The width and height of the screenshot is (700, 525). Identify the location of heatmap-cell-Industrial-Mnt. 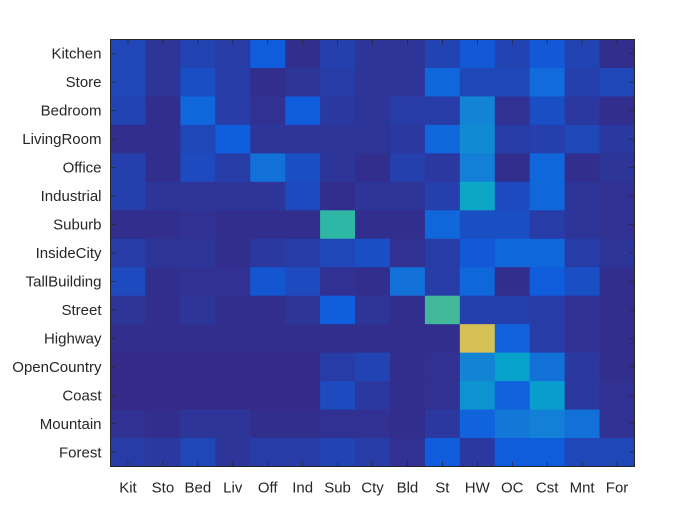
(582, 196).